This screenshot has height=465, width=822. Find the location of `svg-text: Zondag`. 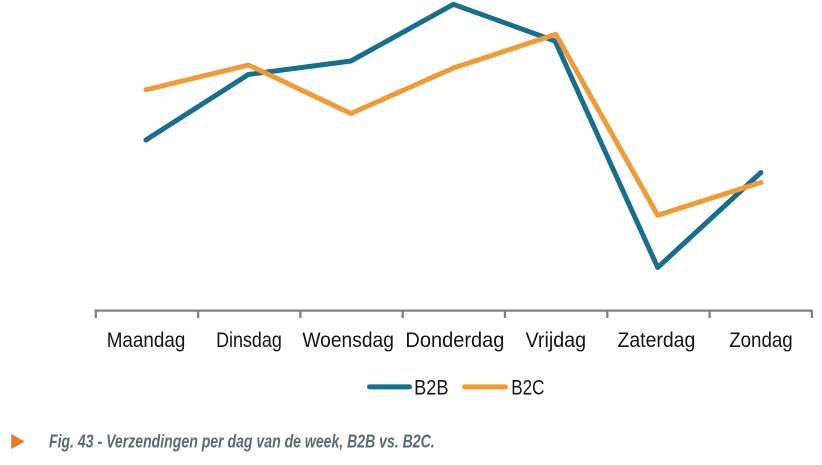

svg-text: Zondag is located at coordinates (761, 340).